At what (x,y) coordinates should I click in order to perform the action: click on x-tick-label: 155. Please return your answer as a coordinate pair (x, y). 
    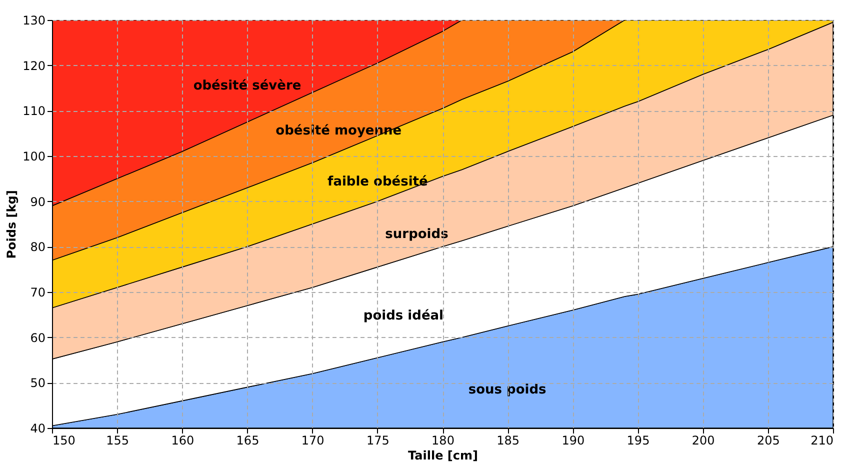
    Looking at the image, I should click on (118, 441).